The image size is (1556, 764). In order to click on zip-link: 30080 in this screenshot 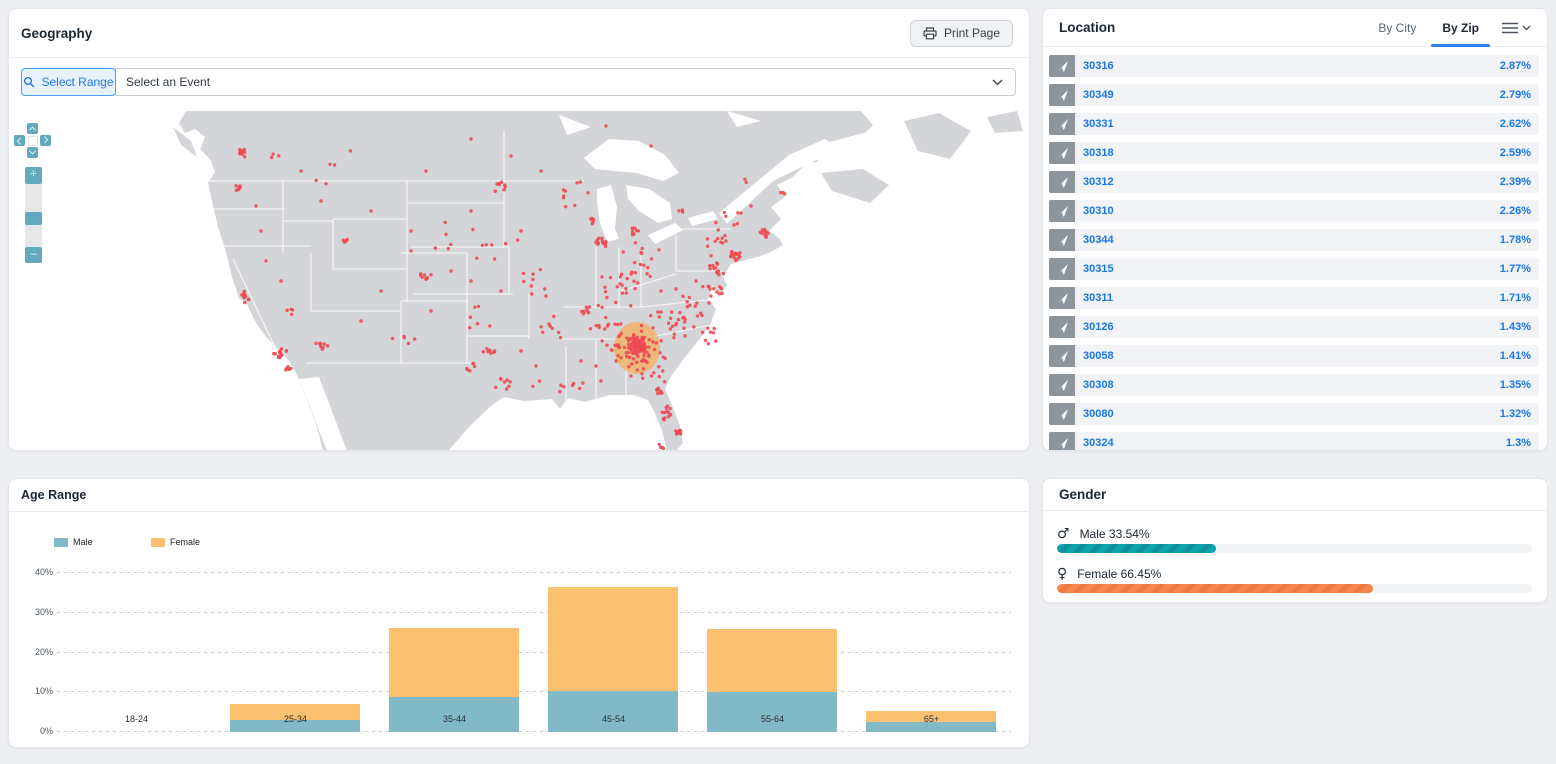, I will do `click(1098, 414)`.